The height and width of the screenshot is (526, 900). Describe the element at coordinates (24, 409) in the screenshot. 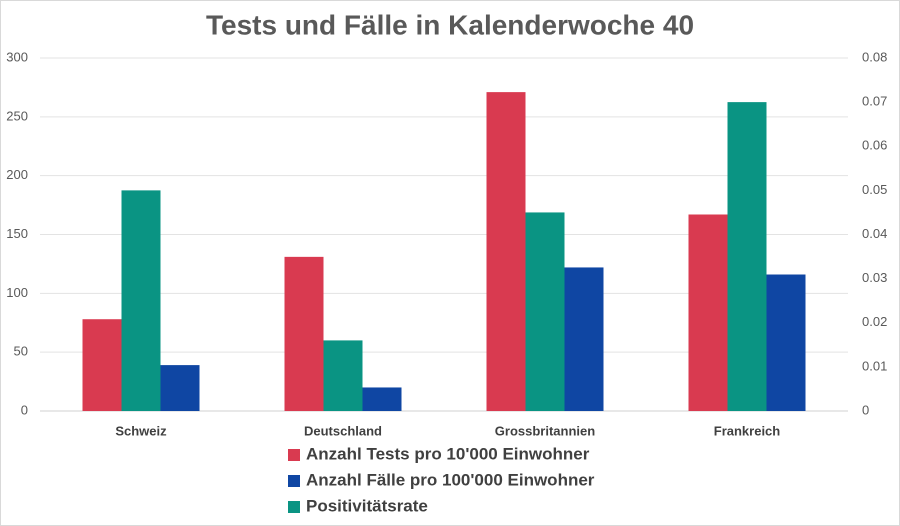

I see `y-tick-label: 0` at that location.